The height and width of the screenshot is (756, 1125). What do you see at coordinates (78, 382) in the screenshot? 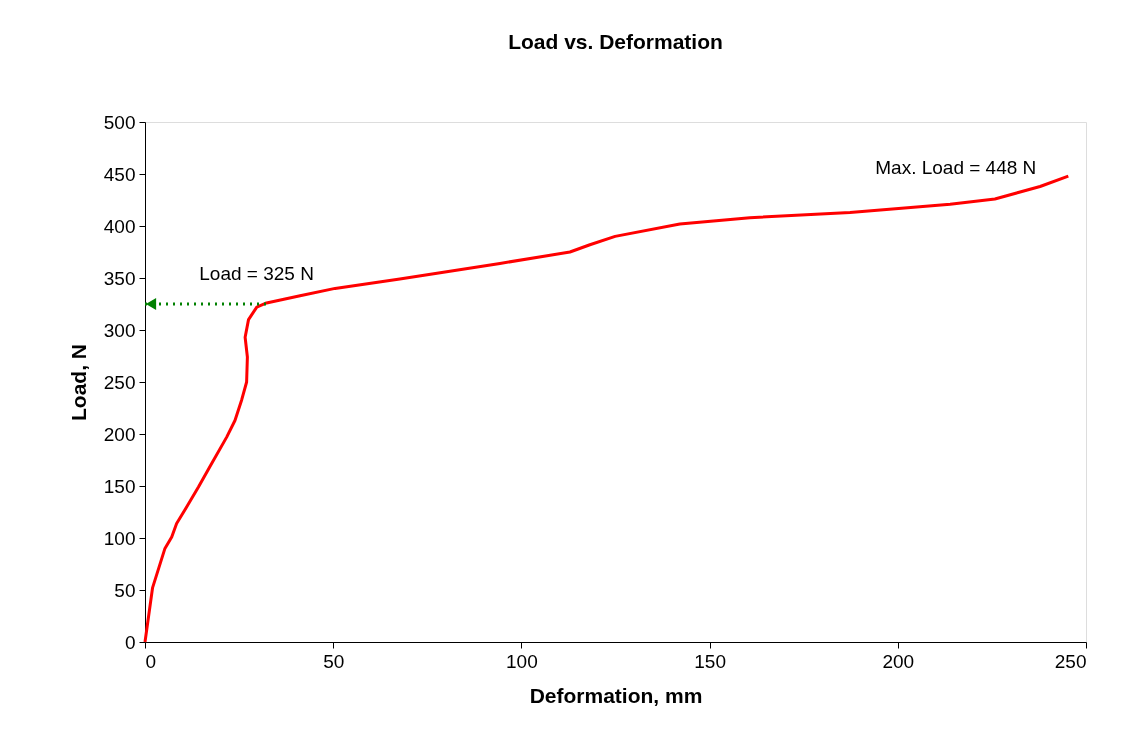
I see `y-axis-title: Load, N` at bounding box center [78, 382].